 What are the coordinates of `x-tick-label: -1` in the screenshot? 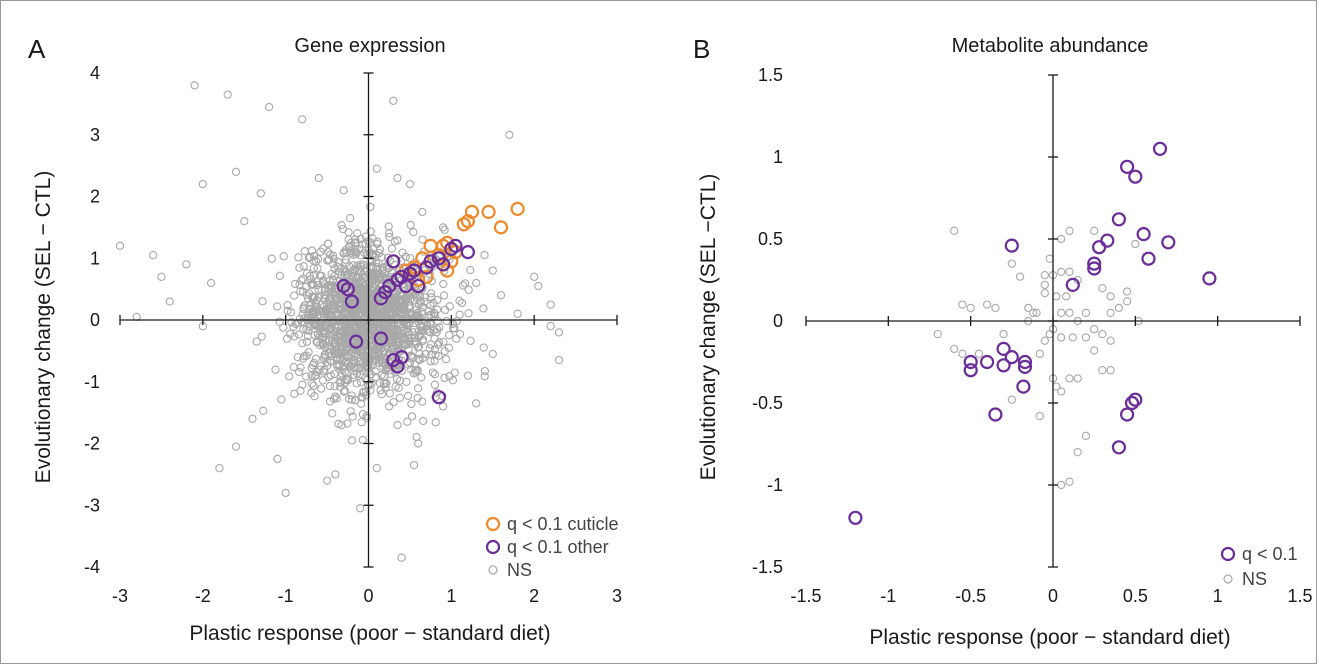 It's located at (888, 596).